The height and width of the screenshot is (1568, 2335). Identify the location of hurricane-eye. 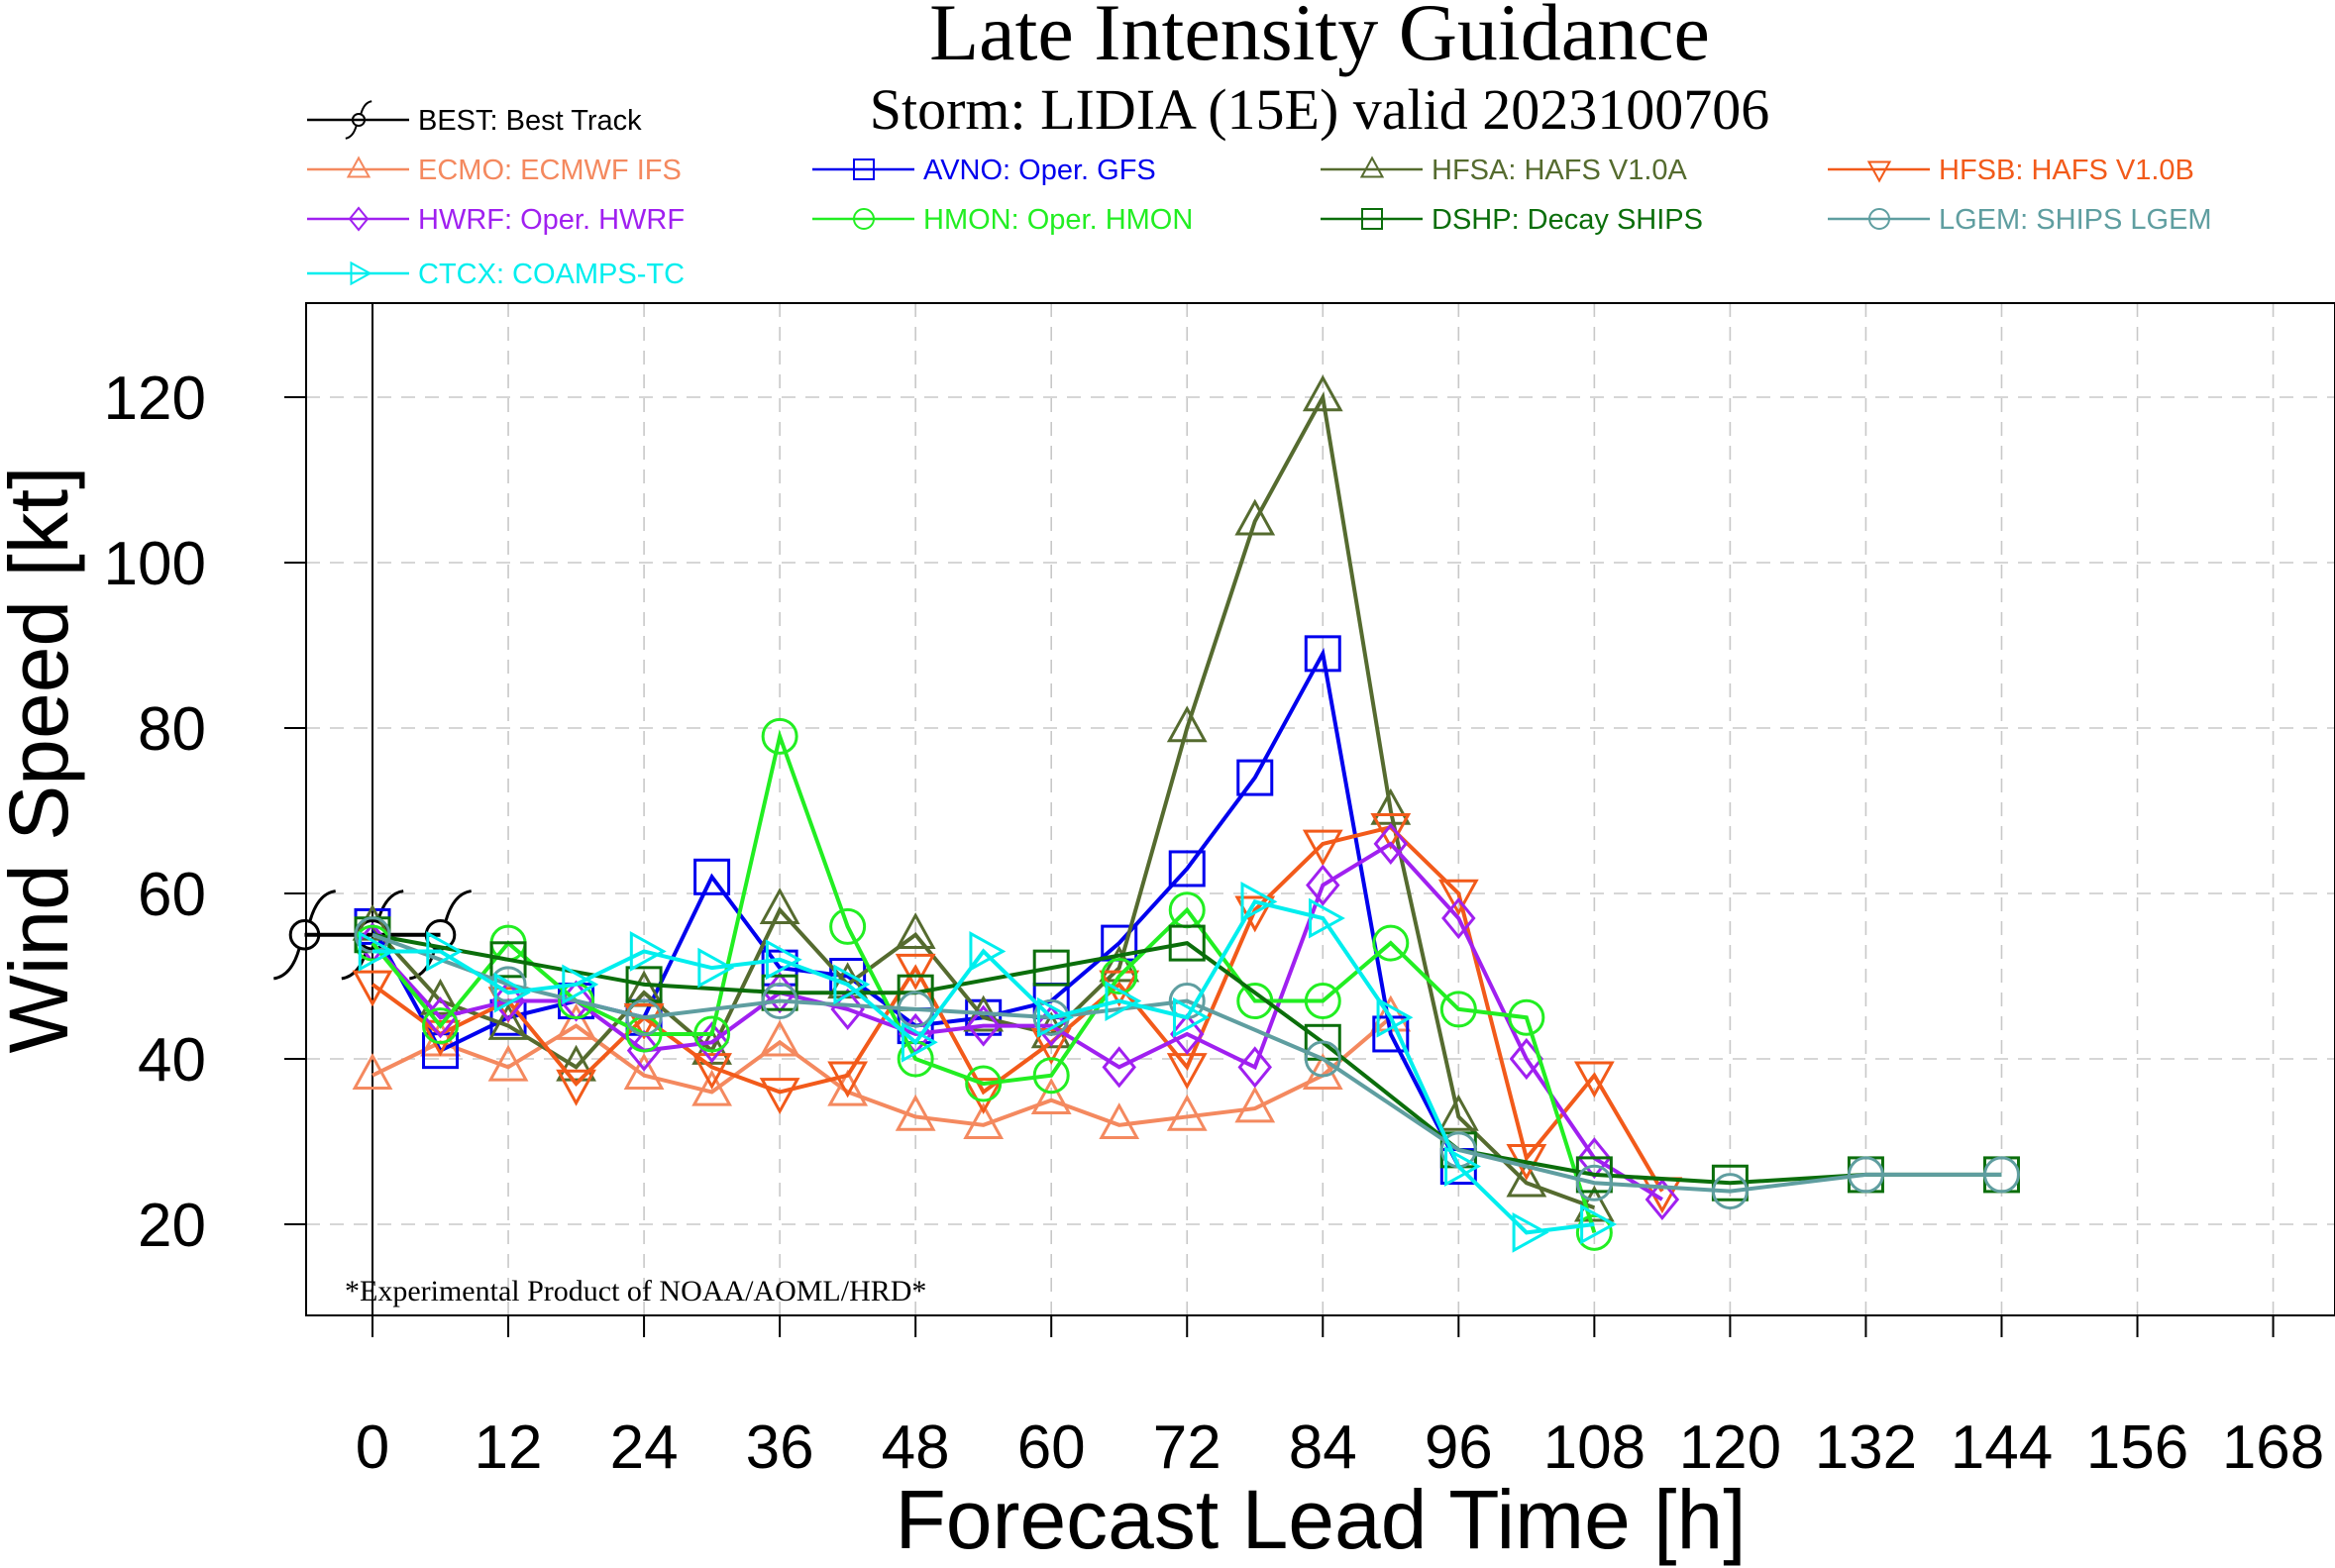
(359, 120).